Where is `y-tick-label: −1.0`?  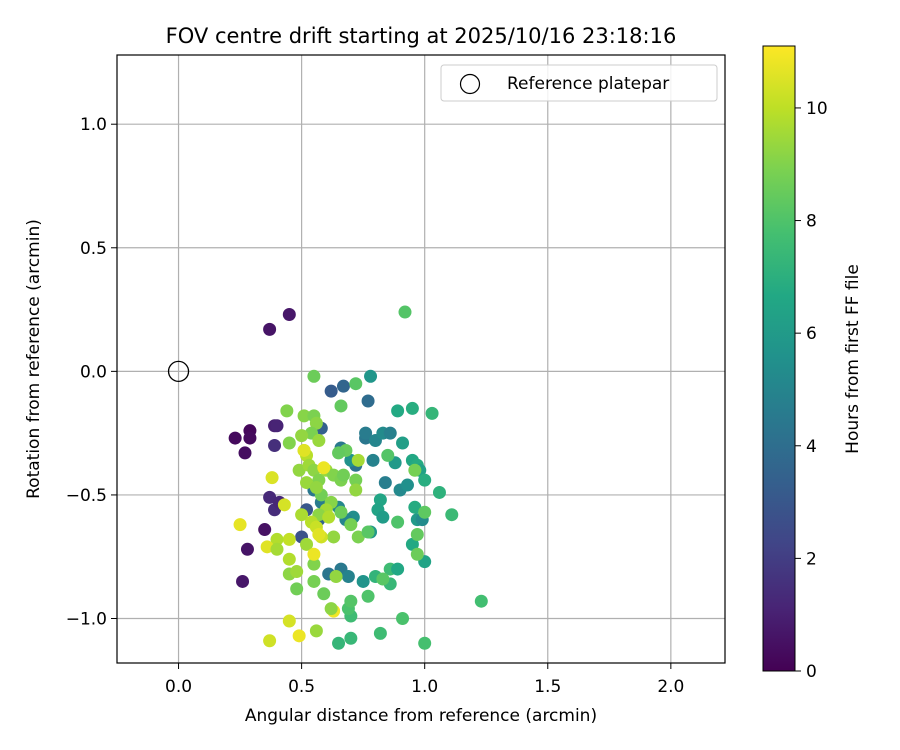 y-tick-label: −1.0 is located at coordinates (86, 620).